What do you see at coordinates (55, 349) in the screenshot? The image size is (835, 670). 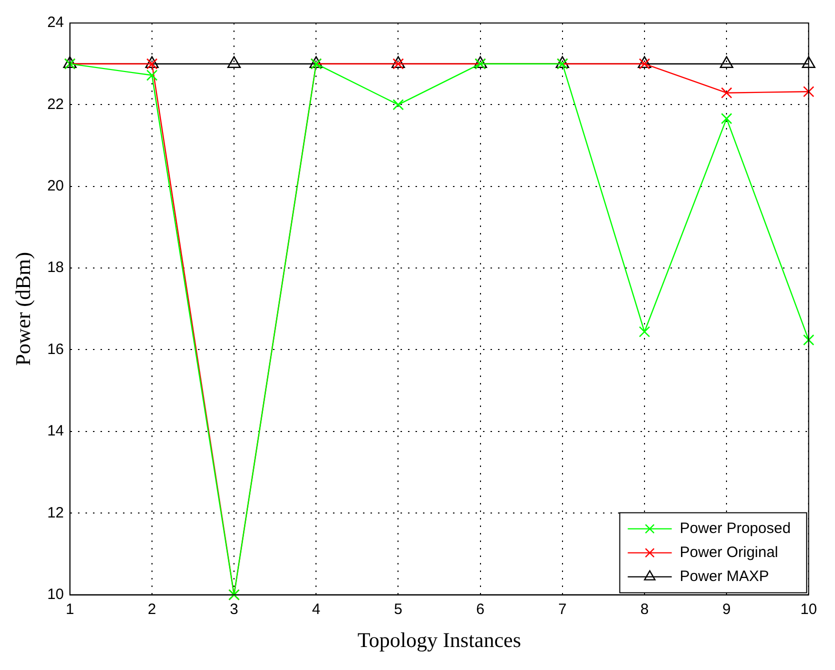 I see `y-tick-label: 16` at bounding box center [55, 349].